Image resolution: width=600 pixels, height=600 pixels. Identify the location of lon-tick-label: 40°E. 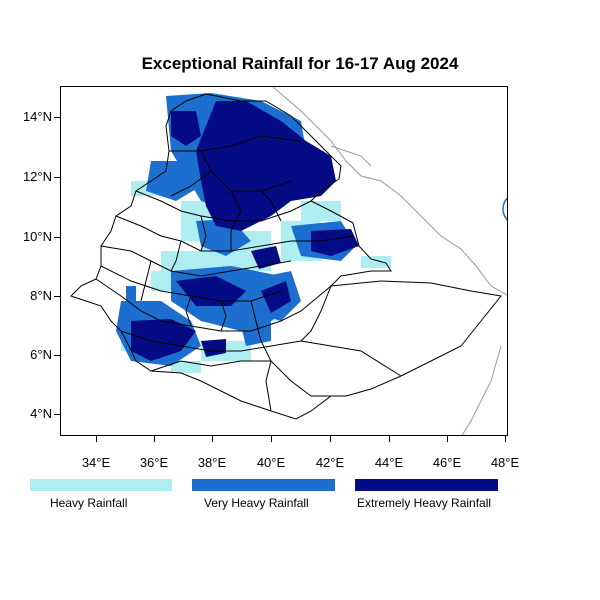
(271, 462).